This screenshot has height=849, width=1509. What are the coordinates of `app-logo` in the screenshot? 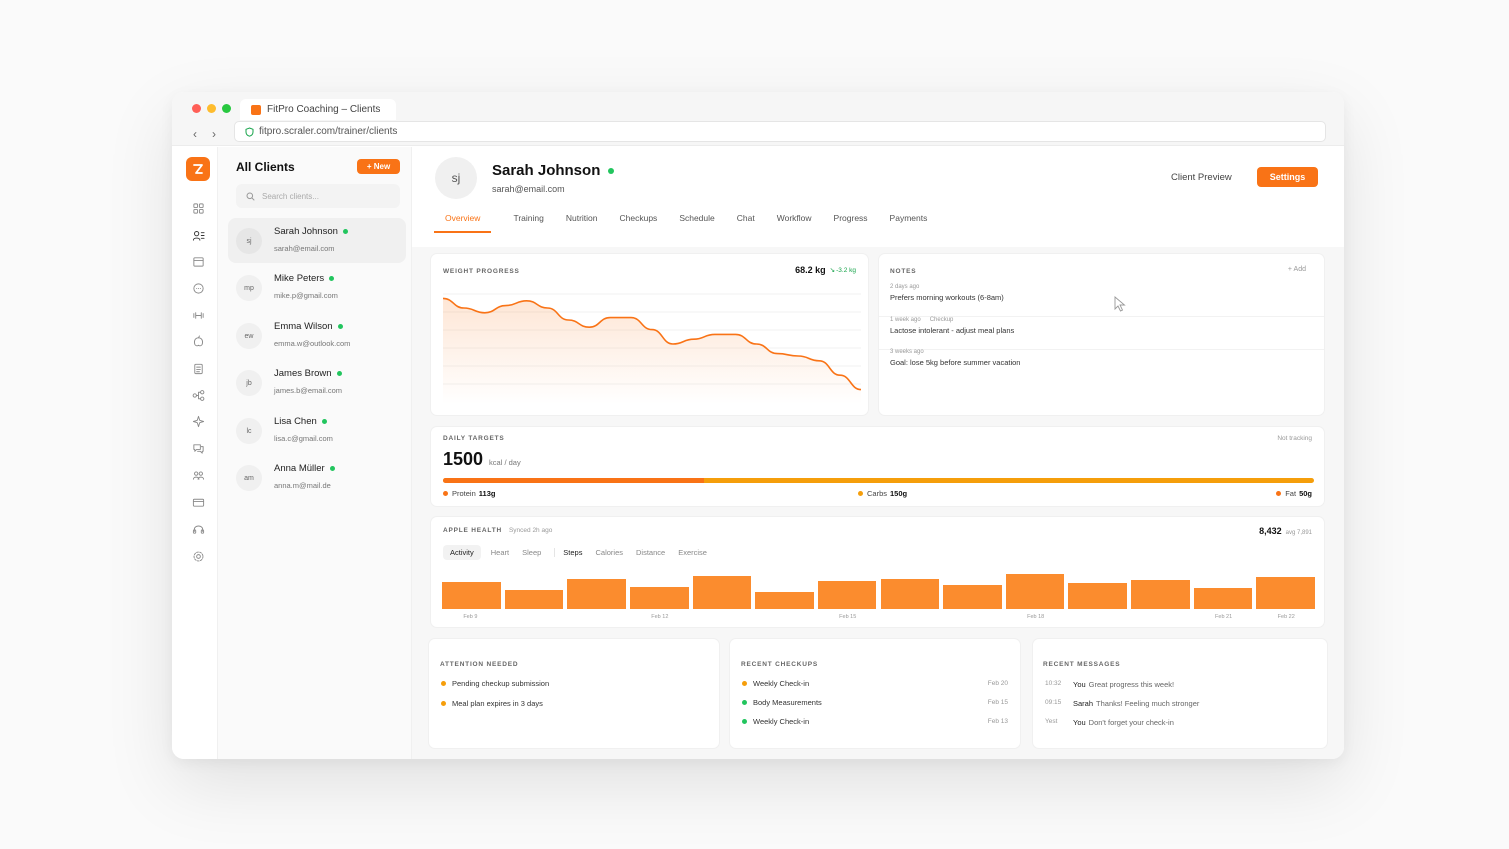 It's located at (198, 169).